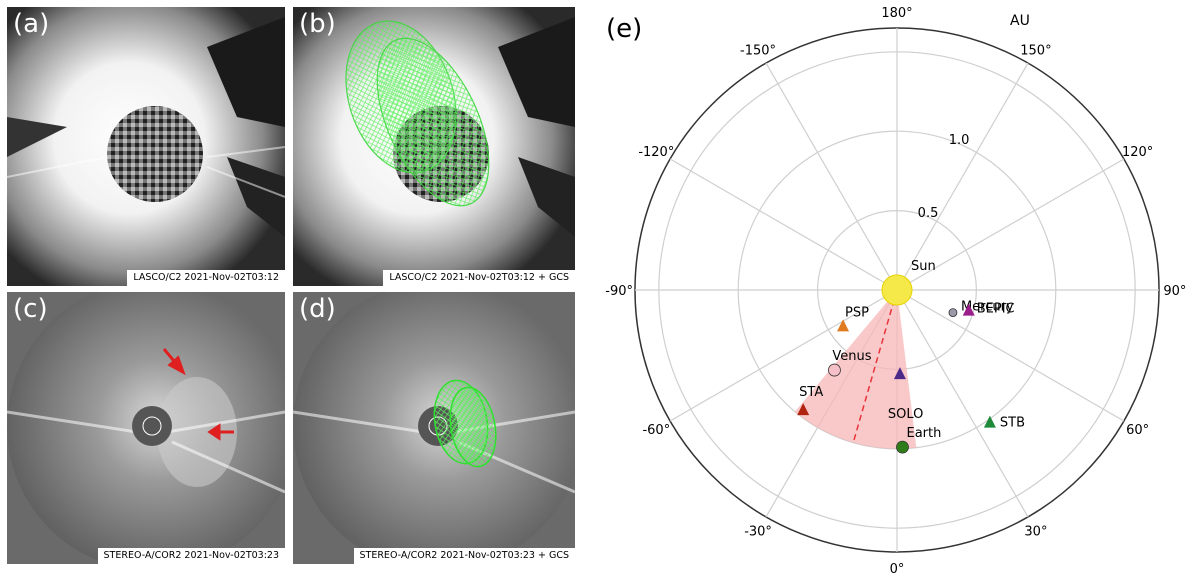  Describe the element at coordinates (1137, 430) in the screenshot. I see `angle-tick-label: 60°` at that location.